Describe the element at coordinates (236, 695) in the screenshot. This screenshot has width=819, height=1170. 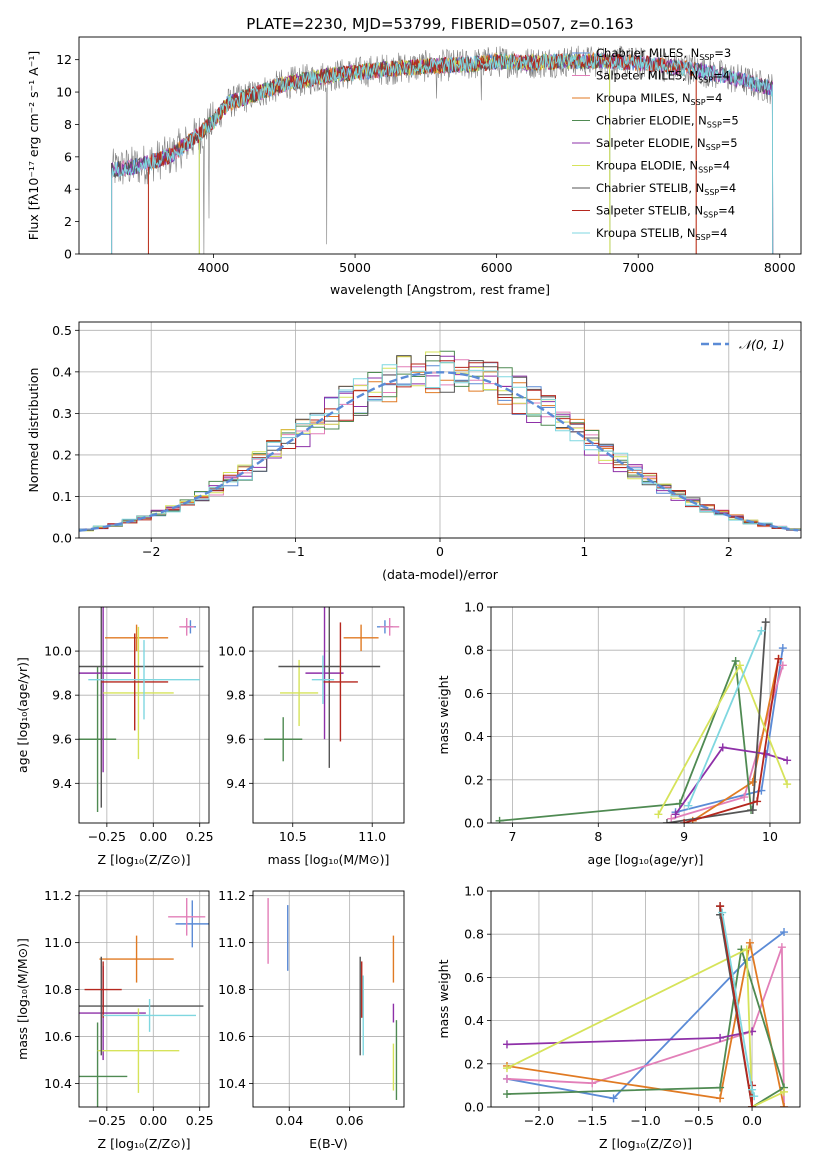
I see `age-vs-mass-ytick-label: 9.8` at that location.